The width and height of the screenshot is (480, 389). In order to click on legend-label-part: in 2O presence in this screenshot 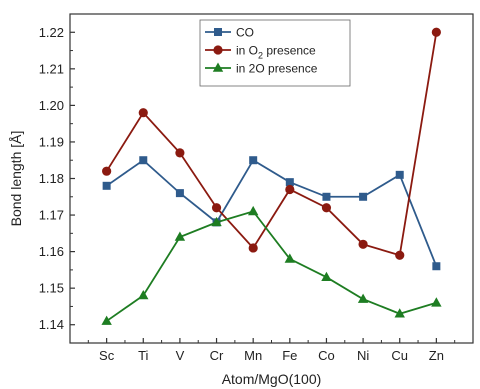, I will do `click(277, 69)`.